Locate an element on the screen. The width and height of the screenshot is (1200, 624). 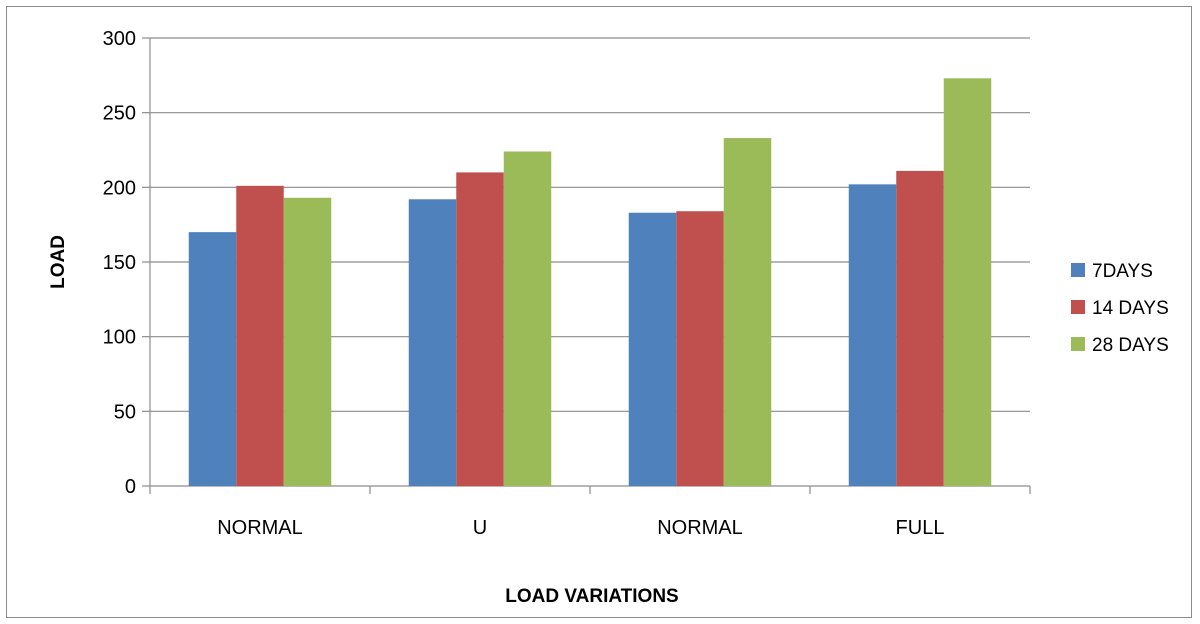
y-tick-label: 300 is located at coordinates (119, 39).